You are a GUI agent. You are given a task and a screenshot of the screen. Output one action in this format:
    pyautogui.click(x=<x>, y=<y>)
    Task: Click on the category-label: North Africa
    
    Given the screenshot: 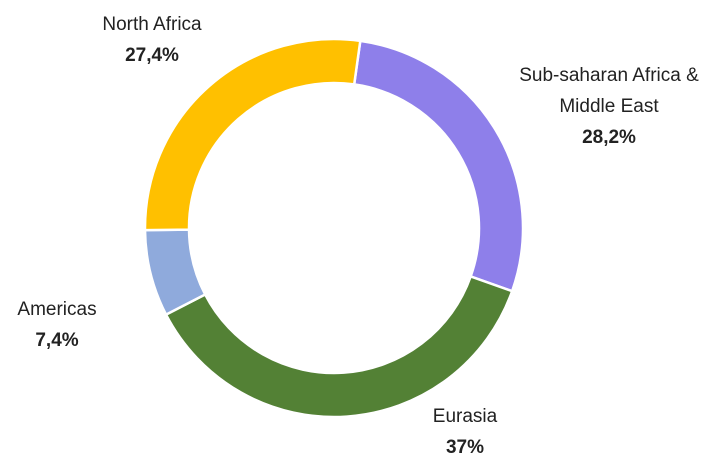 What is the action you would take?
    pyautogui.click(x=152, y=24)
    